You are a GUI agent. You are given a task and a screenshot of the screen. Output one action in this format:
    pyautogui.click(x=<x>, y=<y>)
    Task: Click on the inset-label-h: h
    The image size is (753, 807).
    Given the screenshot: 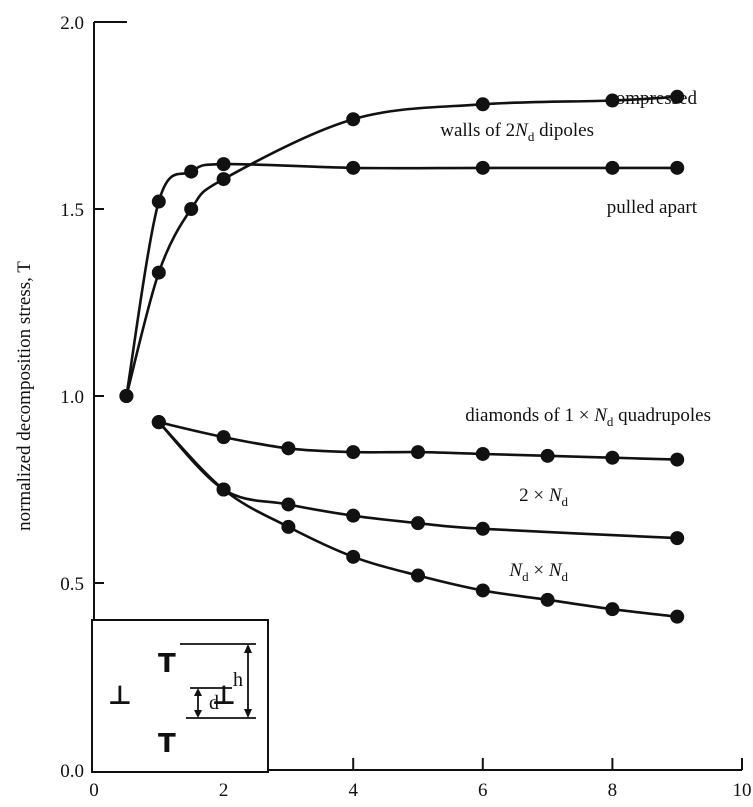 What is the action you would take?
    pyautogui.click(x=238, y=680)
    